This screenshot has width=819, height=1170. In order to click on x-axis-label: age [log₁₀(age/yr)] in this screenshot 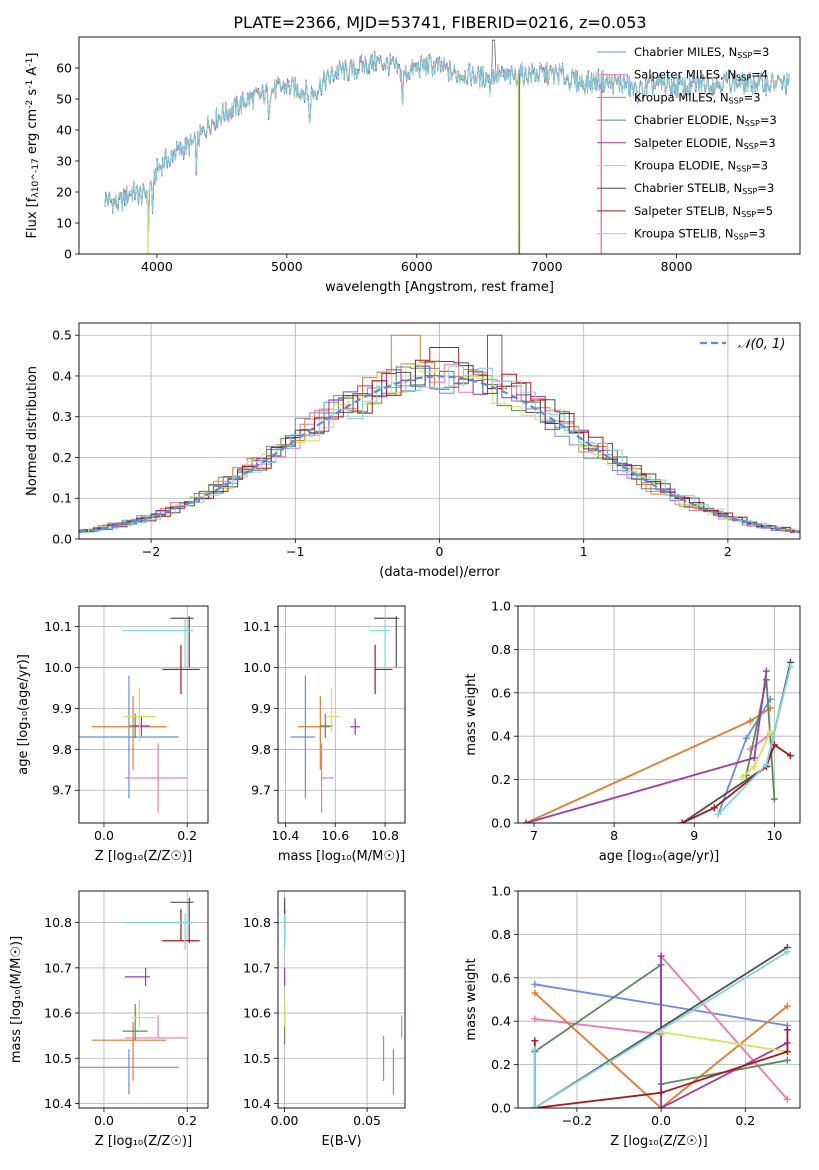, I will do `click(659, 856)`.